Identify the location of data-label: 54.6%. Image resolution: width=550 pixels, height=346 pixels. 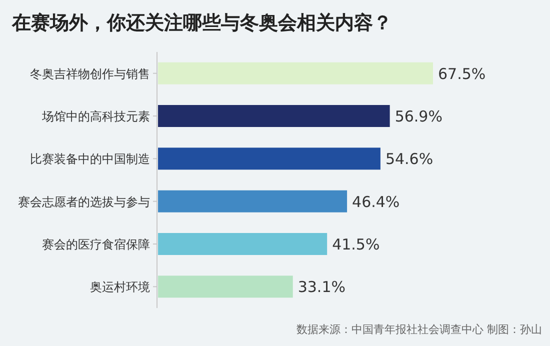
(409, 159).